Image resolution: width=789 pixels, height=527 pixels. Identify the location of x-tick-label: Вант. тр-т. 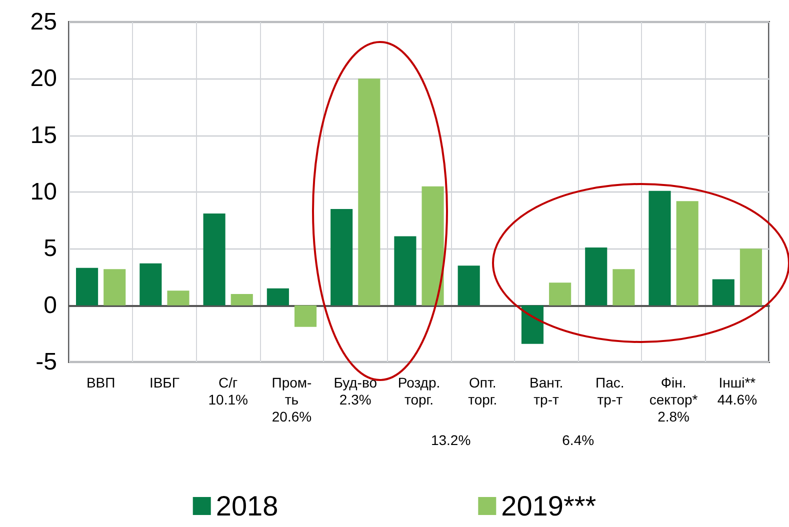
(546, 391).